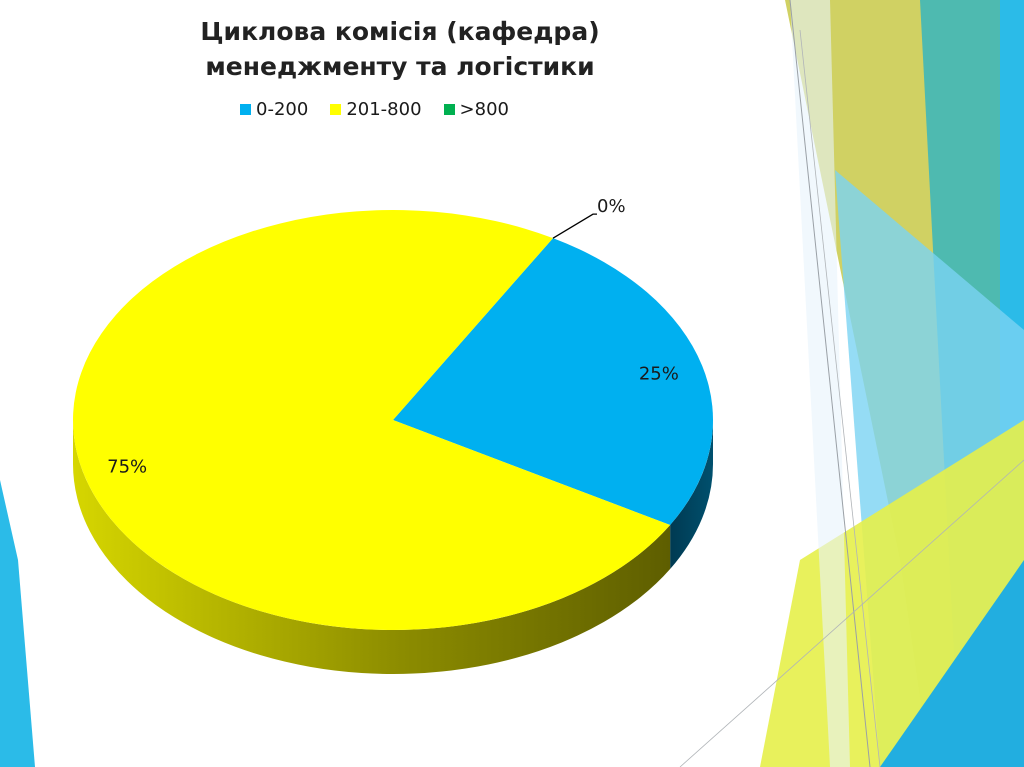 The image size is (1024, 767). Describe the element at coordinates (659, 373) in the screenshot. I see `data-label-0-200: 25%` at that location.